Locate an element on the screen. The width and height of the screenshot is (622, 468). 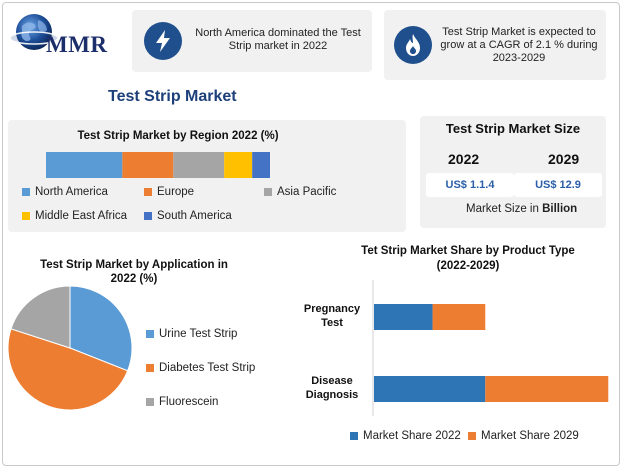
pie-legend-item: Diabetes Test Strip is located at coordinates (200, 368).